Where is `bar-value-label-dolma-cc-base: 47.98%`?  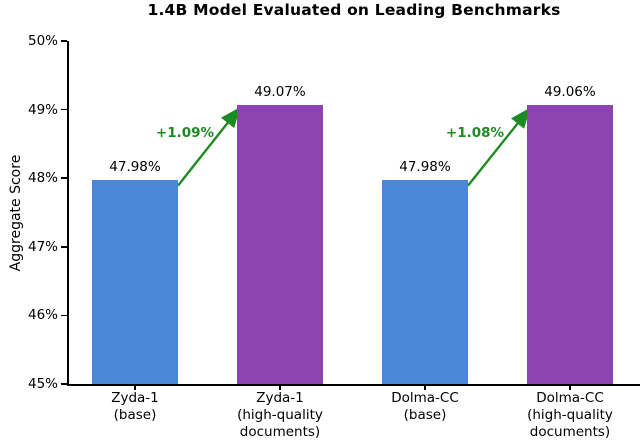
bar-value-label-dolma-cc-base: 47.98% is located at coordinates (425, 166).